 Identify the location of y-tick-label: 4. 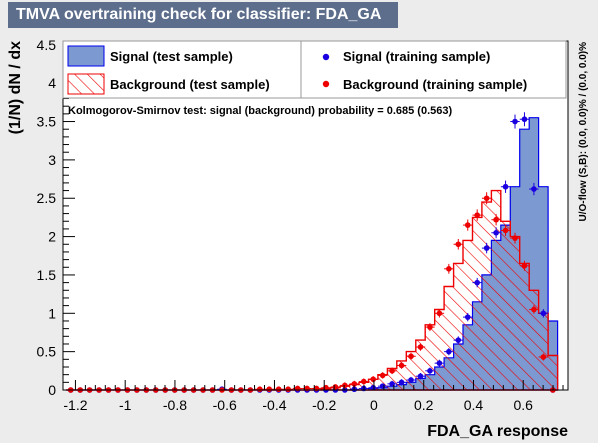
(52, 83).